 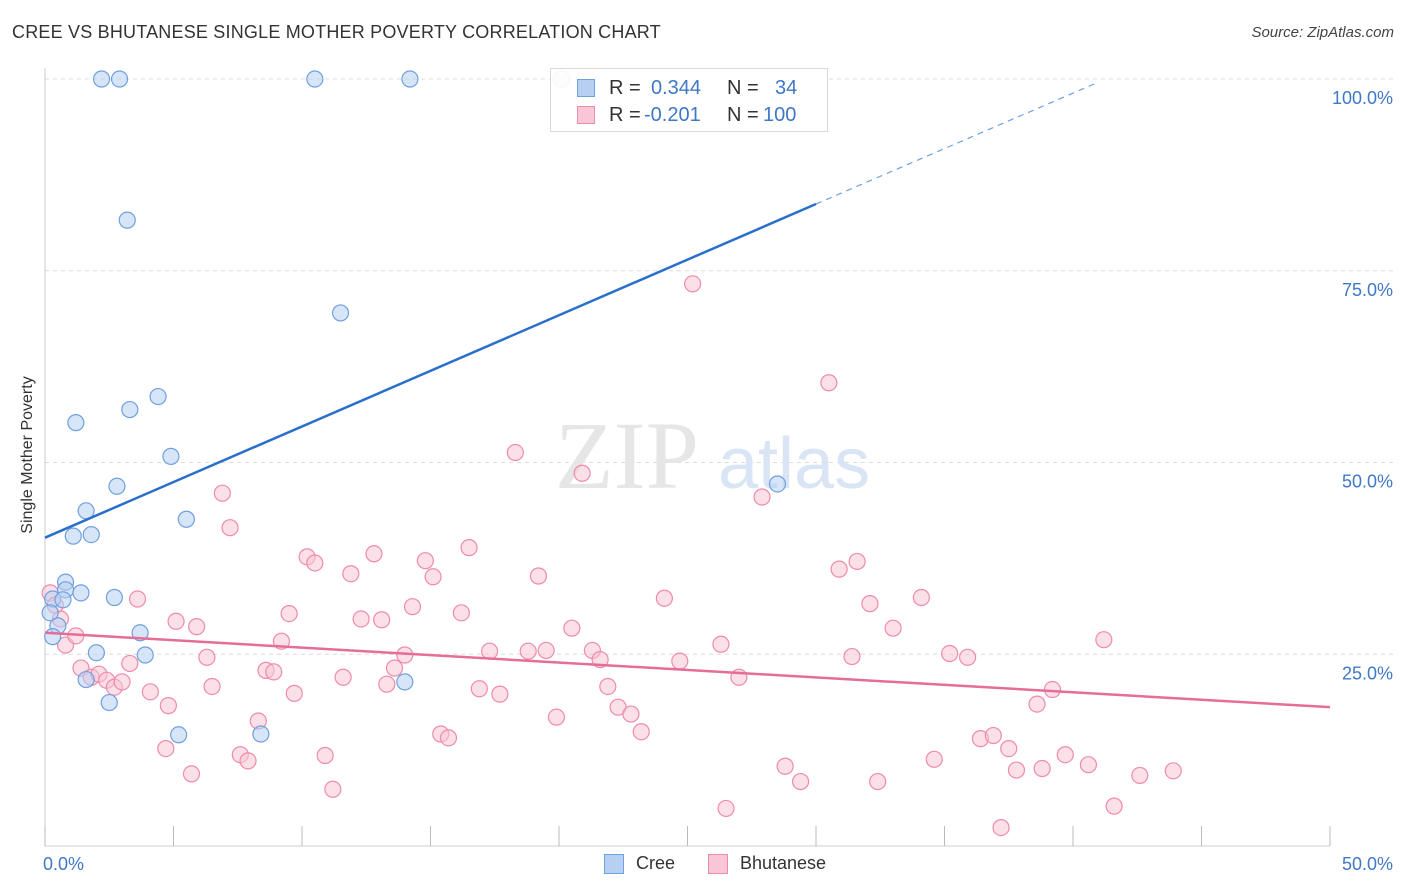 I want to click on cree-n-value: 34, so click(x=786, y=88).